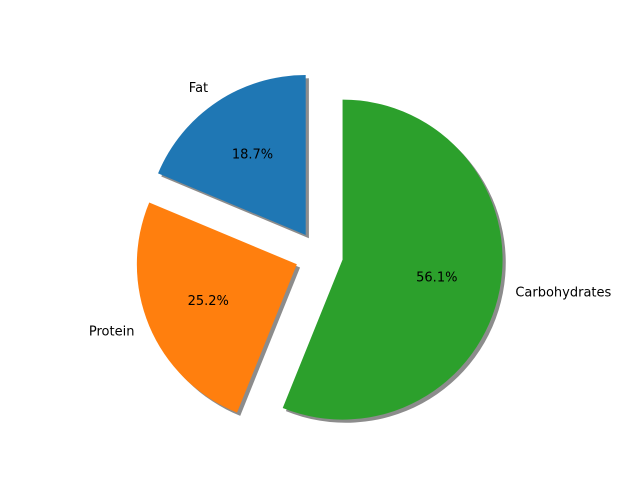 The height and width of the screenshot is (480, 640). I want to click on pie-percent-label-fat: 18.7%, so click(252, 155).